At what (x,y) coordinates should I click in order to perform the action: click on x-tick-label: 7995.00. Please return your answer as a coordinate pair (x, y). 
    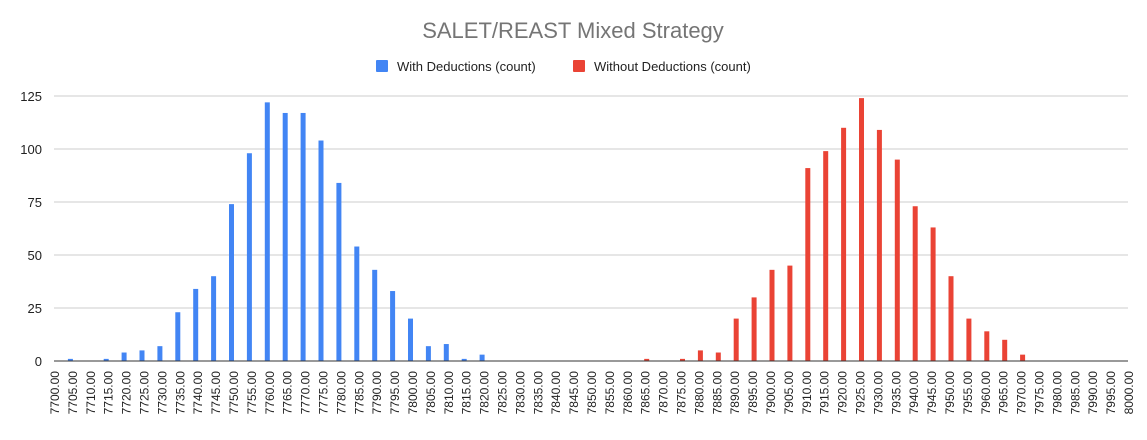
    Looking at the image, I should click on (1111, 393).